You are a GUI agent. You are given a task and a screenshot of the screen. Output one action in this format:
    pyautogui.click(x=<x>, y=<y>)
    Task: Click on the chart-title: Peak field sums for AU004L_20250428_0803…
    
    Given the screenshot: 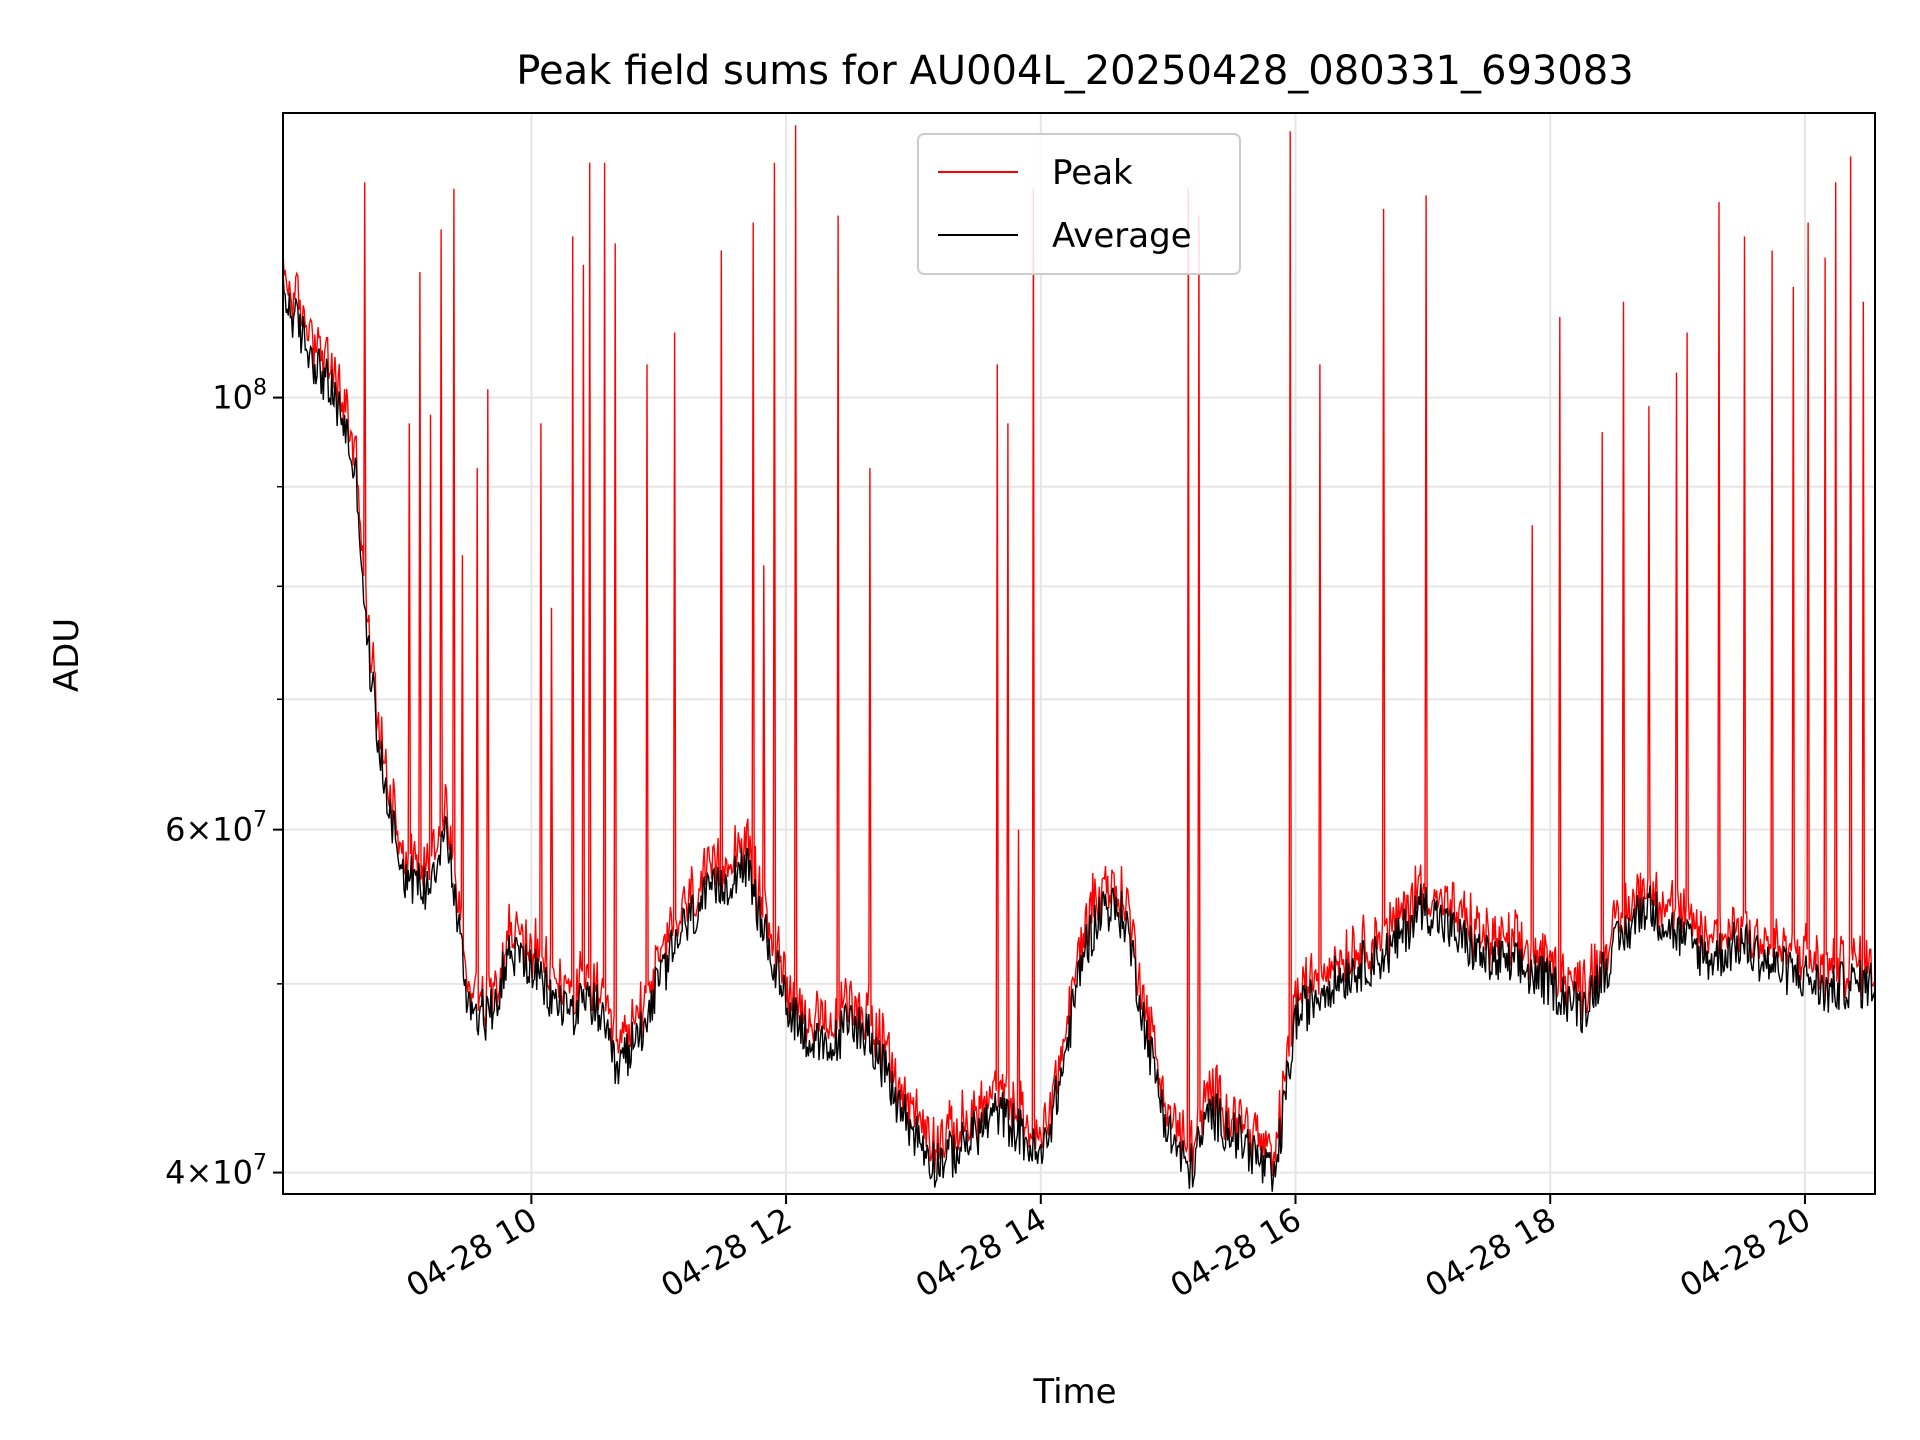 What is the action you would take?
    pyautogui.click(x=1074, y=71)
    